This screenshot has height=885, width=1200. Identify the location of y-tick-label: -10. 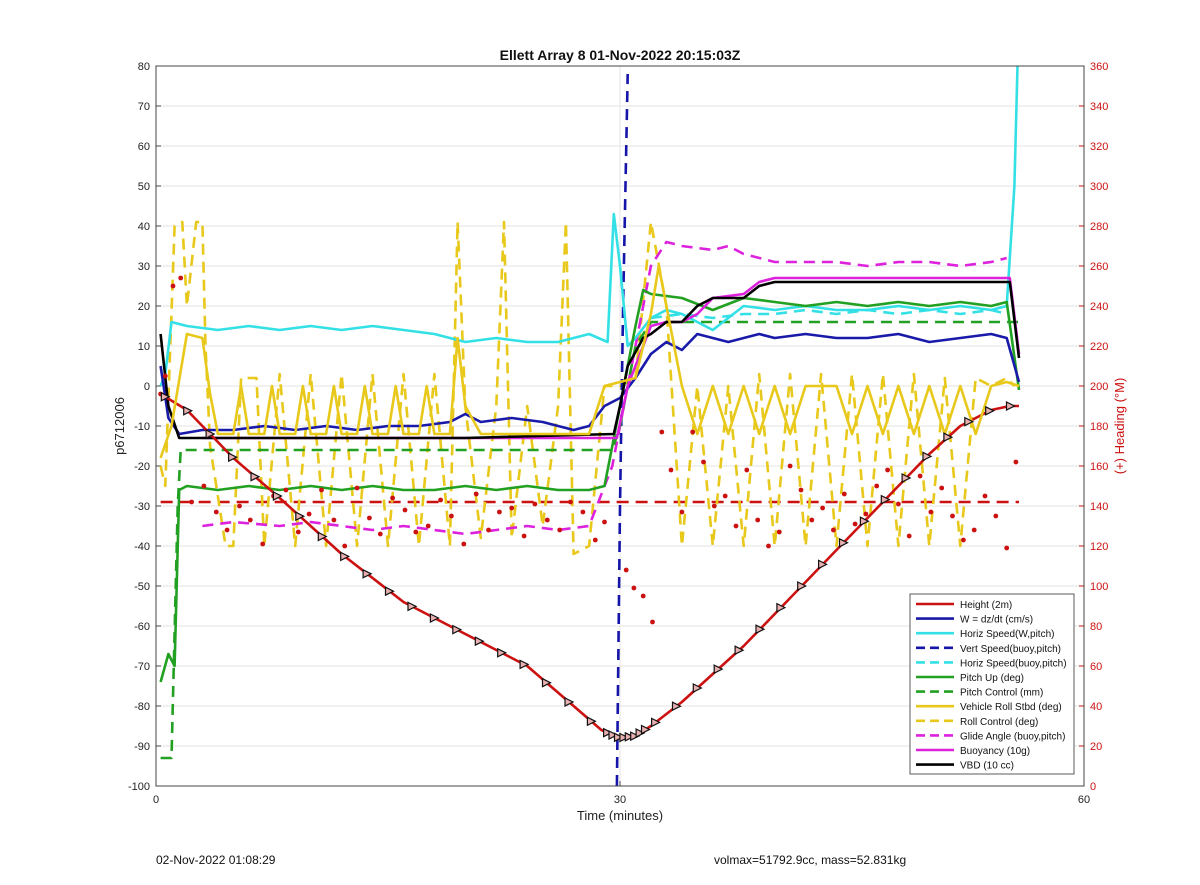
(142, 427).